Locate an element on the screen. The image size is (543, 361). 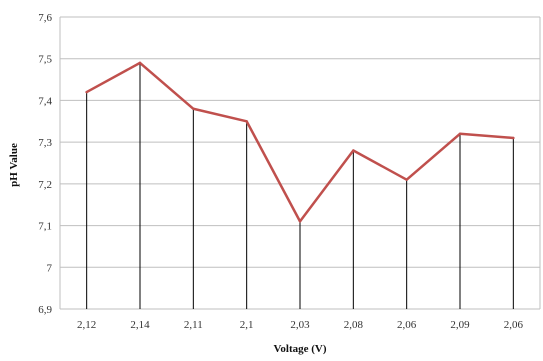
y-tick-label: 7,5 is located at coordinates (45, 60).